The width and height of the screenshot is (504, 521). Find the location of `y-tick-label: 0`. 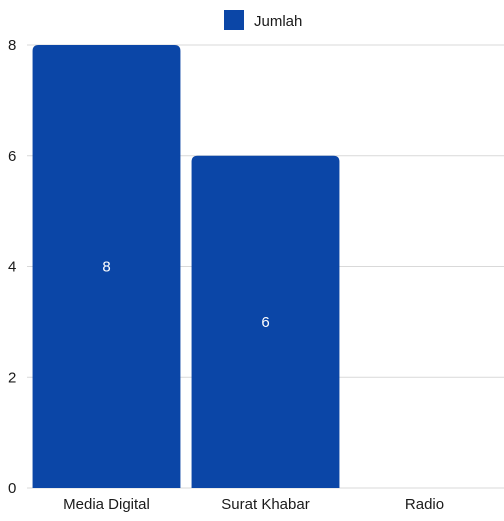

y-tick-label: 0 is located at coordinates (12, 488).